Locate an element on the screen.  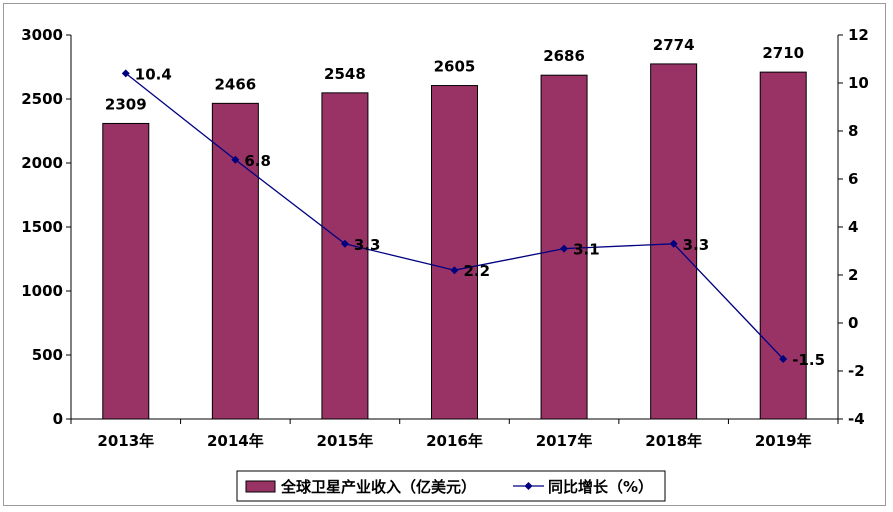
right-tick-label: 10 is located at coordinates (858, 83).